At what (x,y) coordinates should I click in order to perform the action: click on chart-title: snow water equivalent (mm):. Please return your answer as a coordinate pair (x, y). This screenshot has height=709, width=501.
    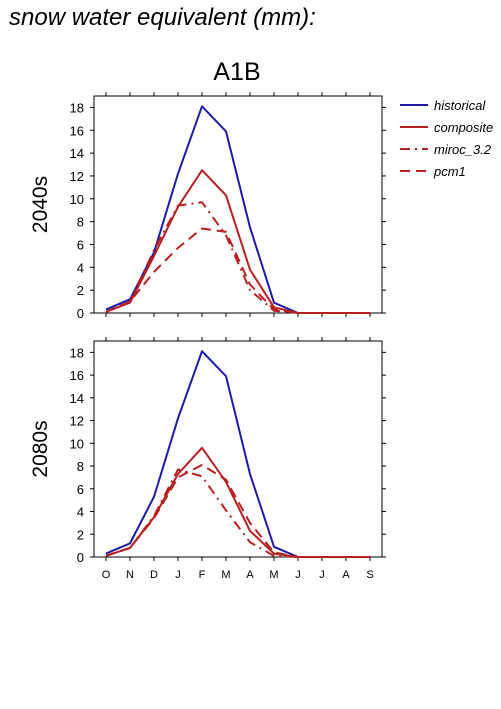
    Looking at the image, I should click on (162, 17).